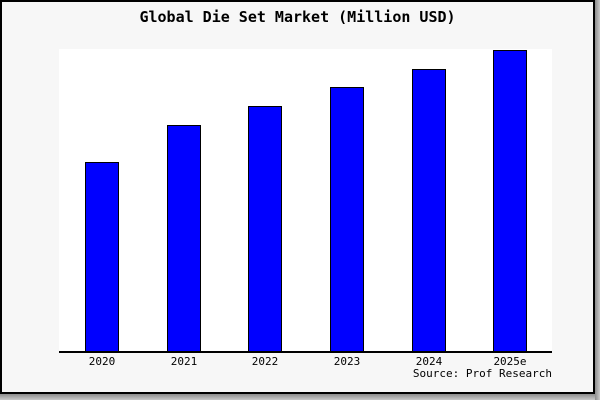 The image size is (600, 400). Describe the element at coordinates (265, 361) in the screenshot. I see `x-tick-label: 2022` at that location.